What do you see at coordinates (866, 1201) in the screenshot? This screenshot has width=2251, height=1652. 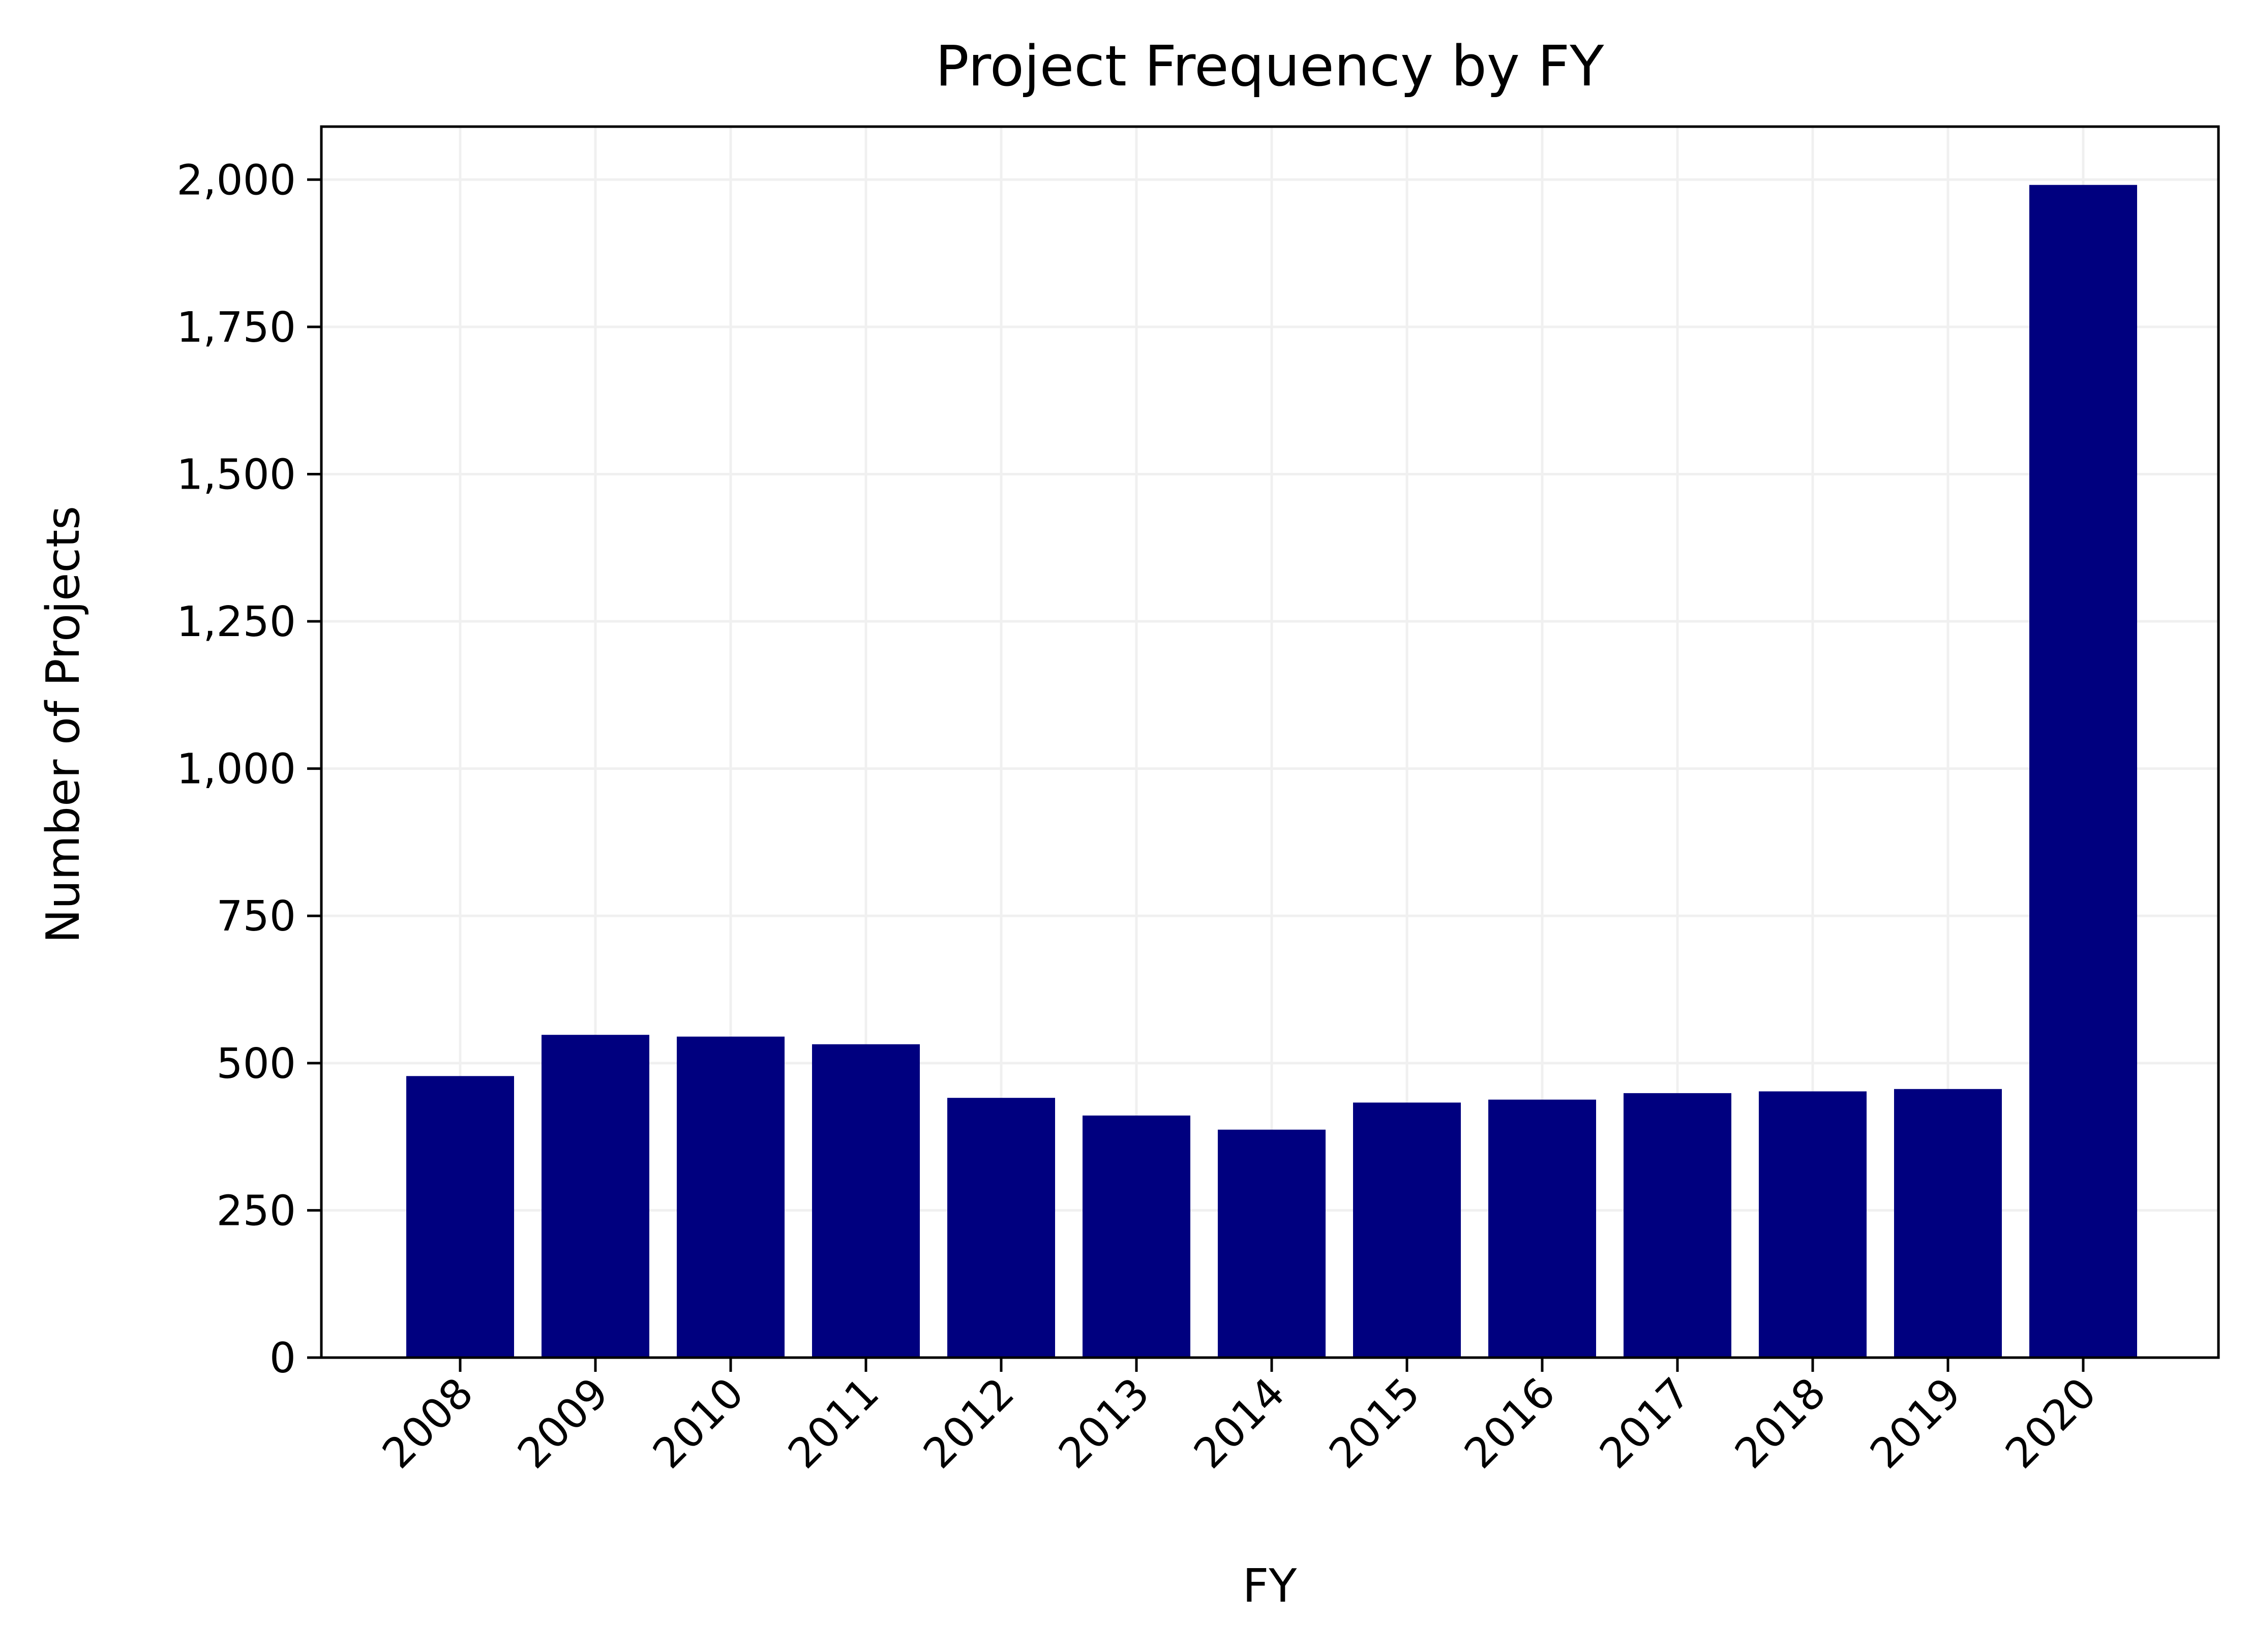 I see `bar-2011` at bounding box center [866, 1201].